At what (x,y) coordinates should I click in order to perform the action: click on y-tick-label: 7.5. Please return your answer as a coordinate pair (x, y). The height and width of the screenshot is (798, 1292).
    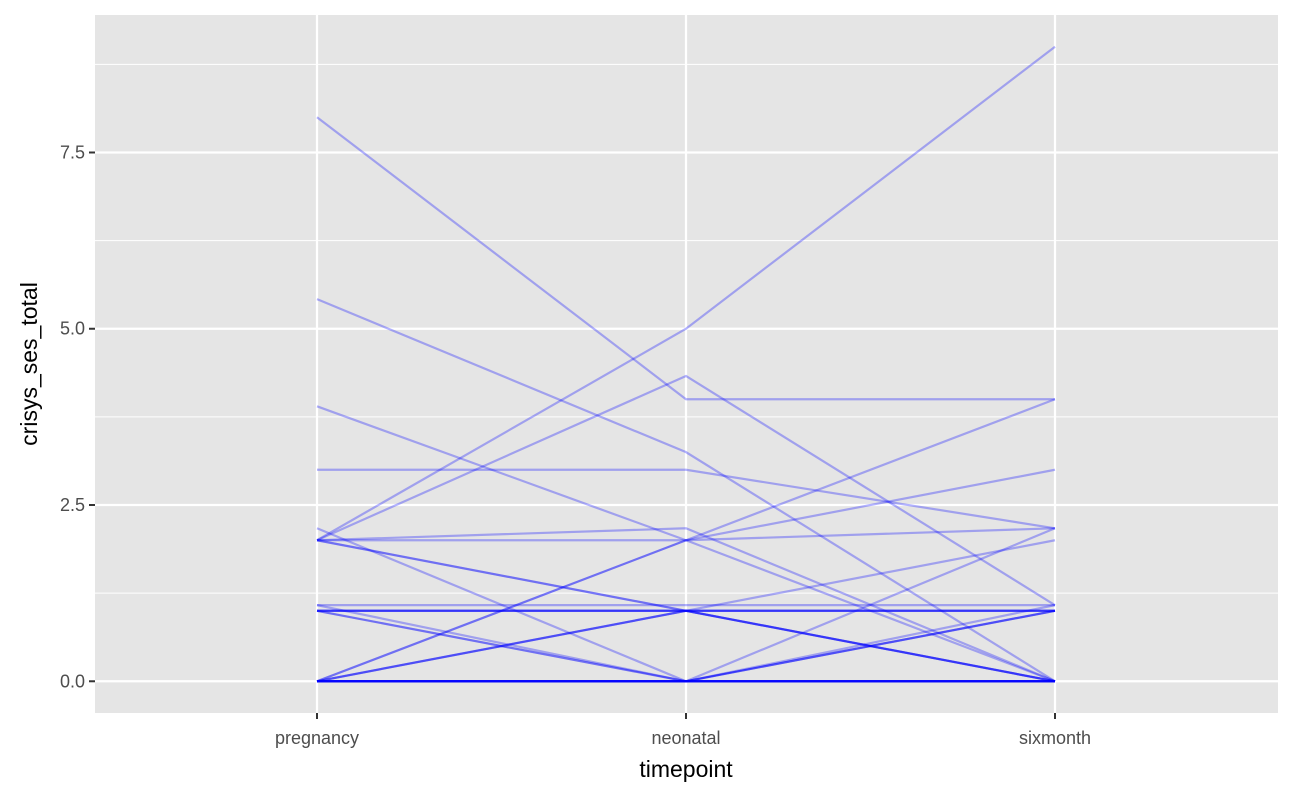
    Looking at the image, I should click on (72, 152).